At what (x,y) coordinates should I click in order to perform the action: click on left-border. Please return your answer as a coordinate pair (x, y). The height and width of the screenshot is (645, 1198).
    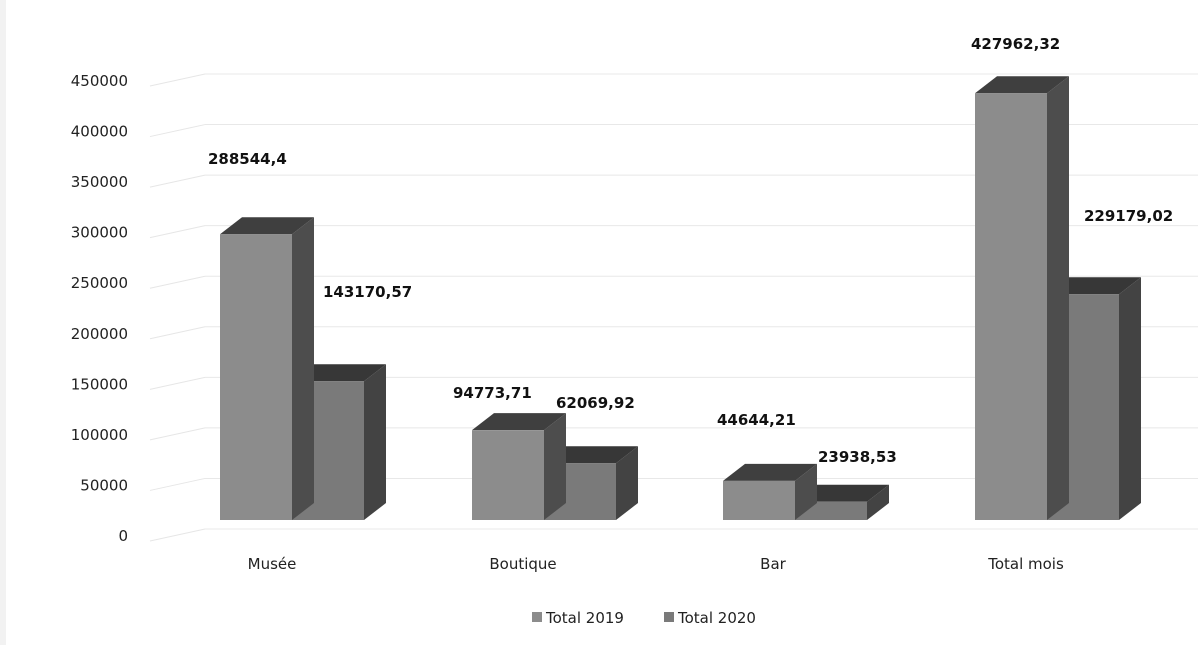
    Looking at the image, I should click on (3, 322).